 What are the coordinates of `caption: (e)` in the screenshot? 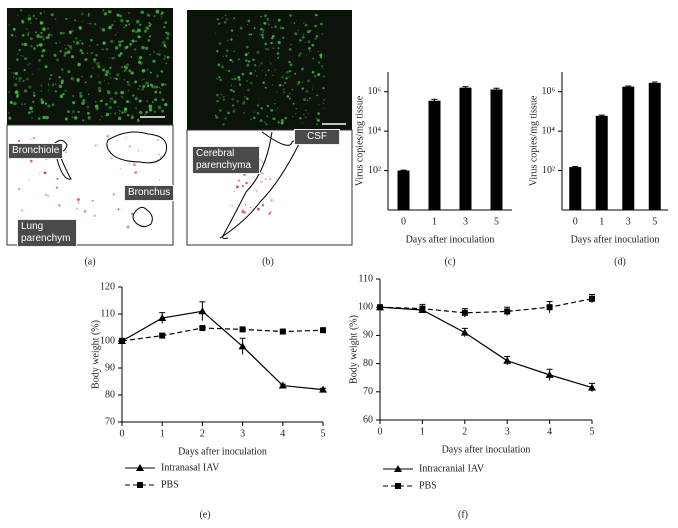 It's located at (204, 514).